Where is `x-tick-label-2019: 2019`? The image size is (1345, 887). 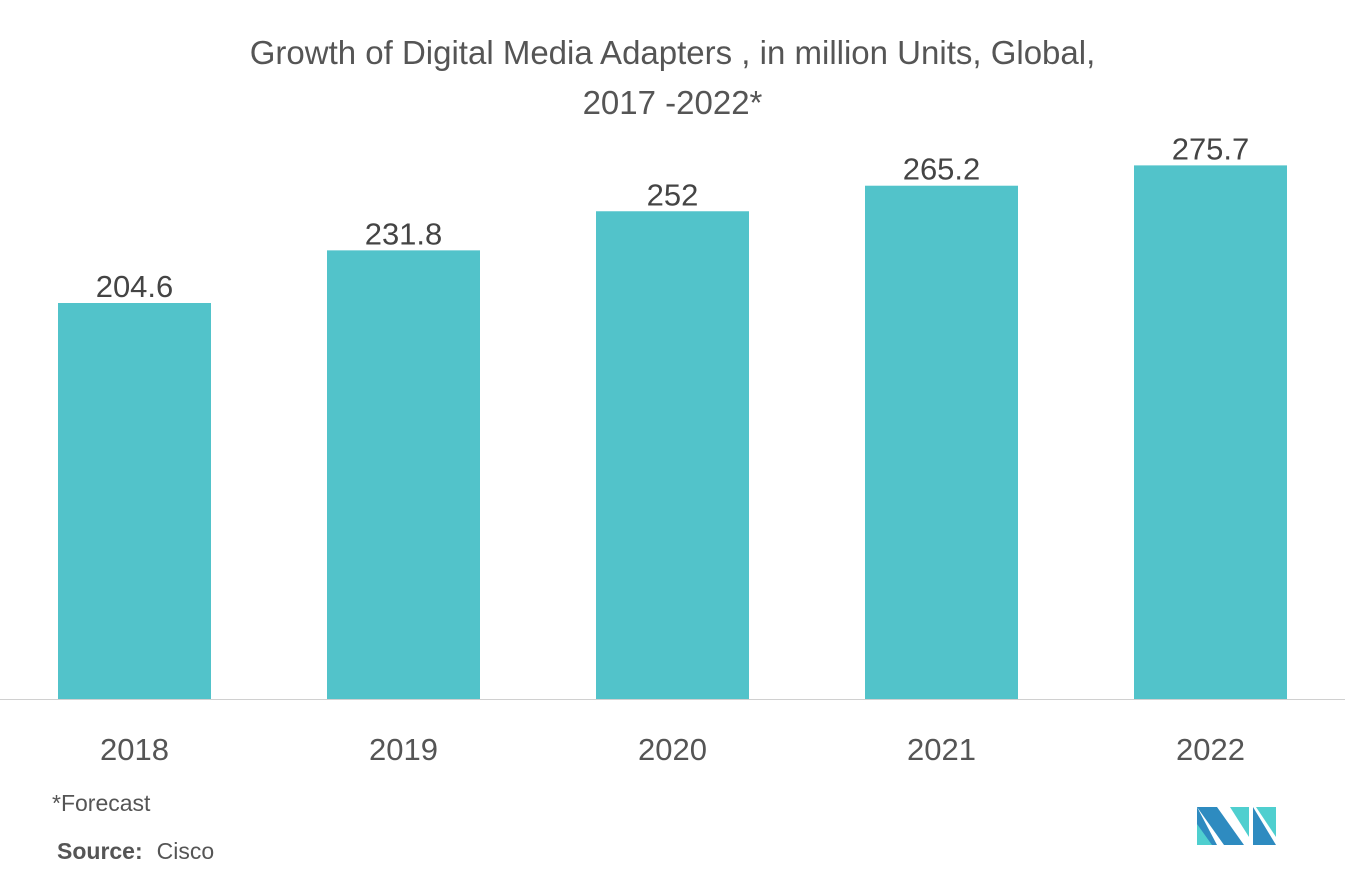
x-tick-label-2019: 2019 is located at coordinates (403, 749).